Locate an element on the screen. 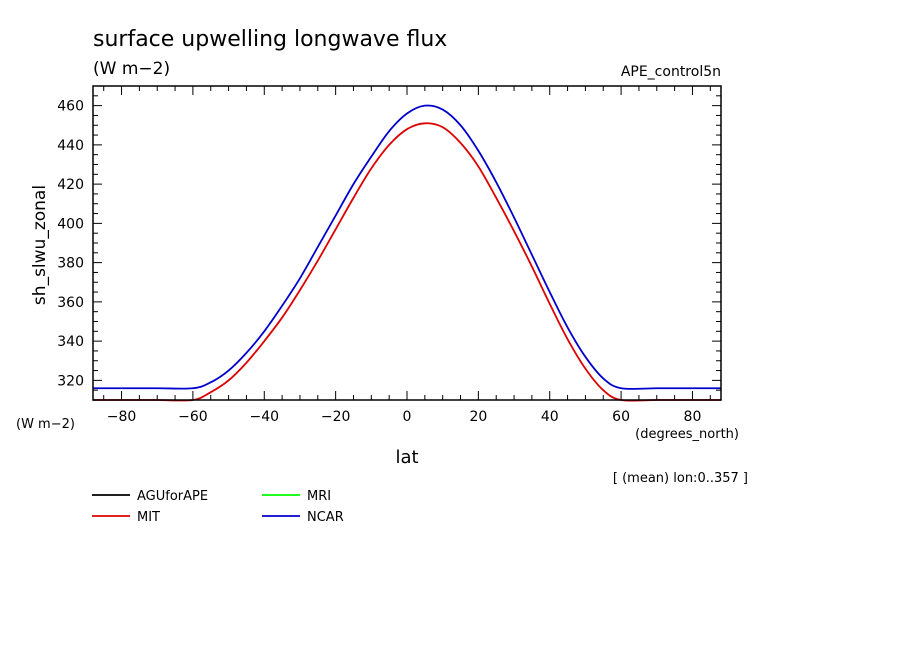  y-axis-label: sh_slwu_zonal is located at coordinates (40, 245).